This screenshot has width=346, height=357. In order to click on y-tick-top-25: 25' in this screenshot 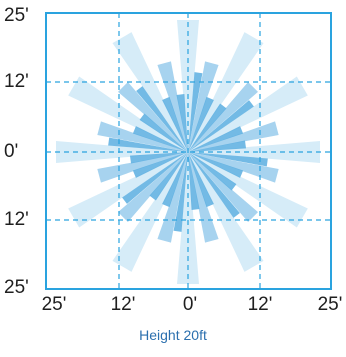, I will do `click(16, 15)`.